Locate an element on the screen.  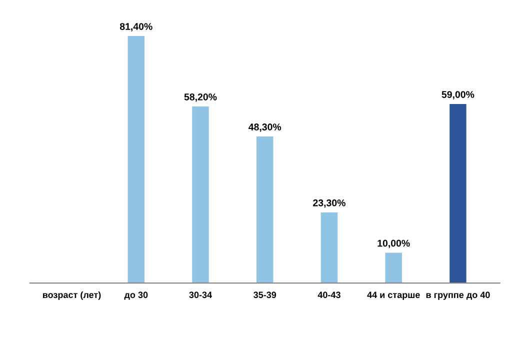
x-tick-label: в группе до 40 is located at coordinates (458, 296).